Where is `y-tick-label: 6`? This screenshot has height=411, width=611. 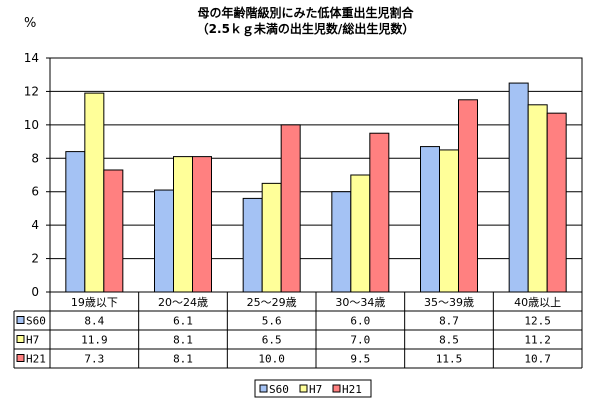 y-tick-label: 6 is located at coordinates (35, 192).